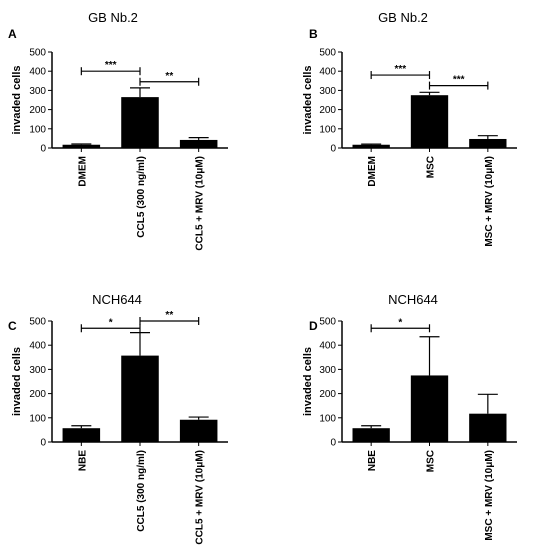 This screenshot has width=534, height=550. What do you see at coordinates (12, 34) in the screenshot?
I see `panel-letter: A` at bounding box center [12, 34].